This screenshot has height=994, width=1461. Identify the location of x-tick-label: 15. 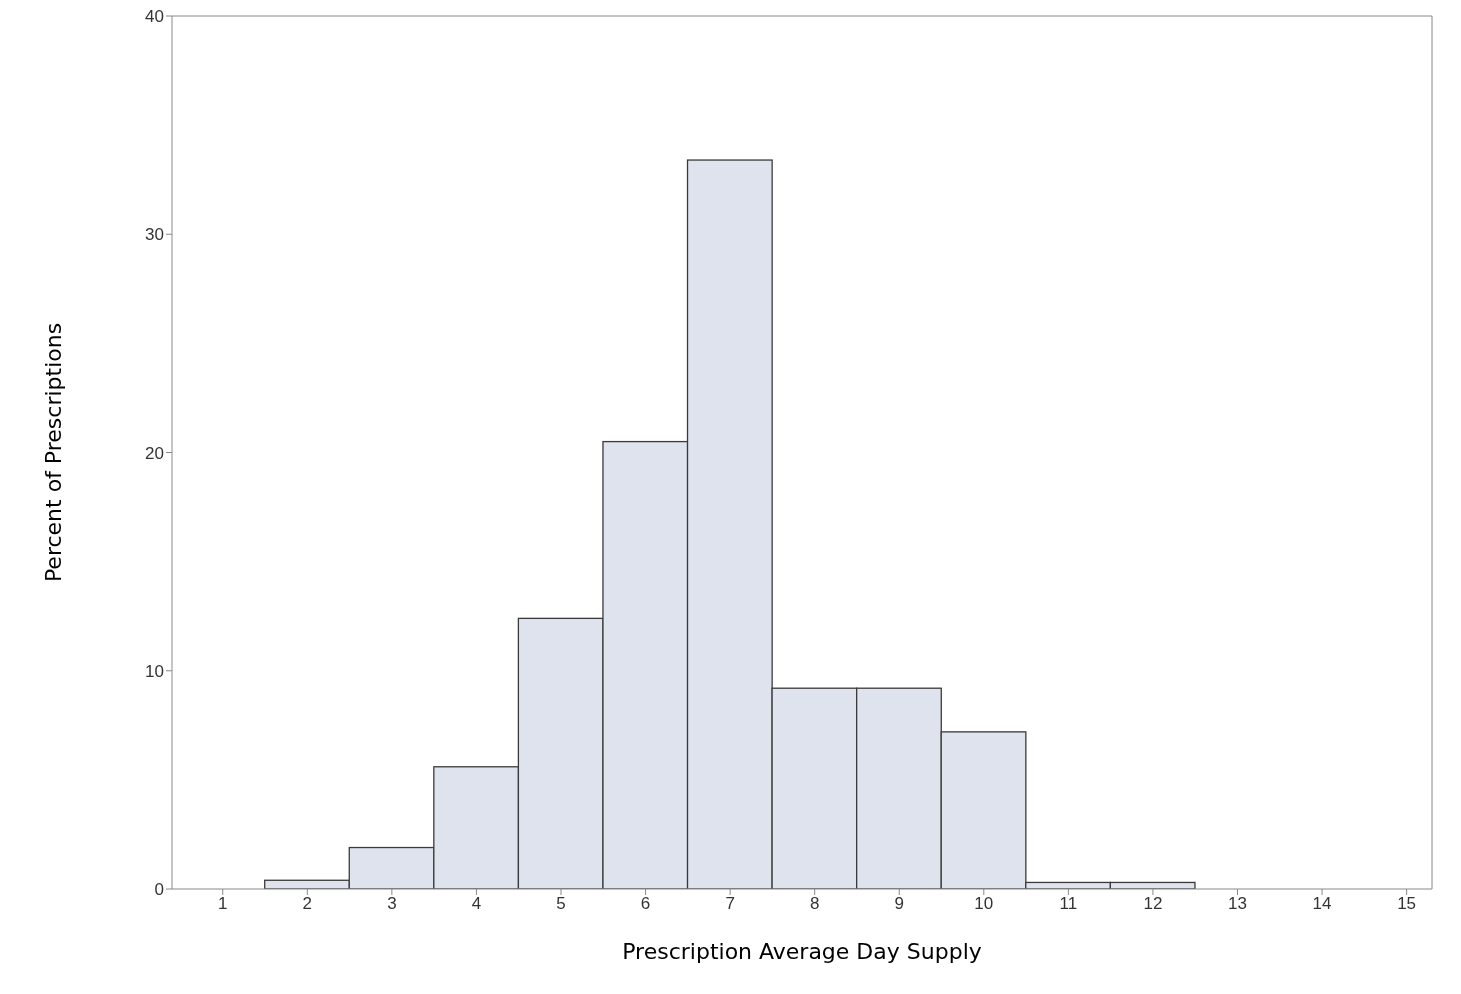
(1407, 904).